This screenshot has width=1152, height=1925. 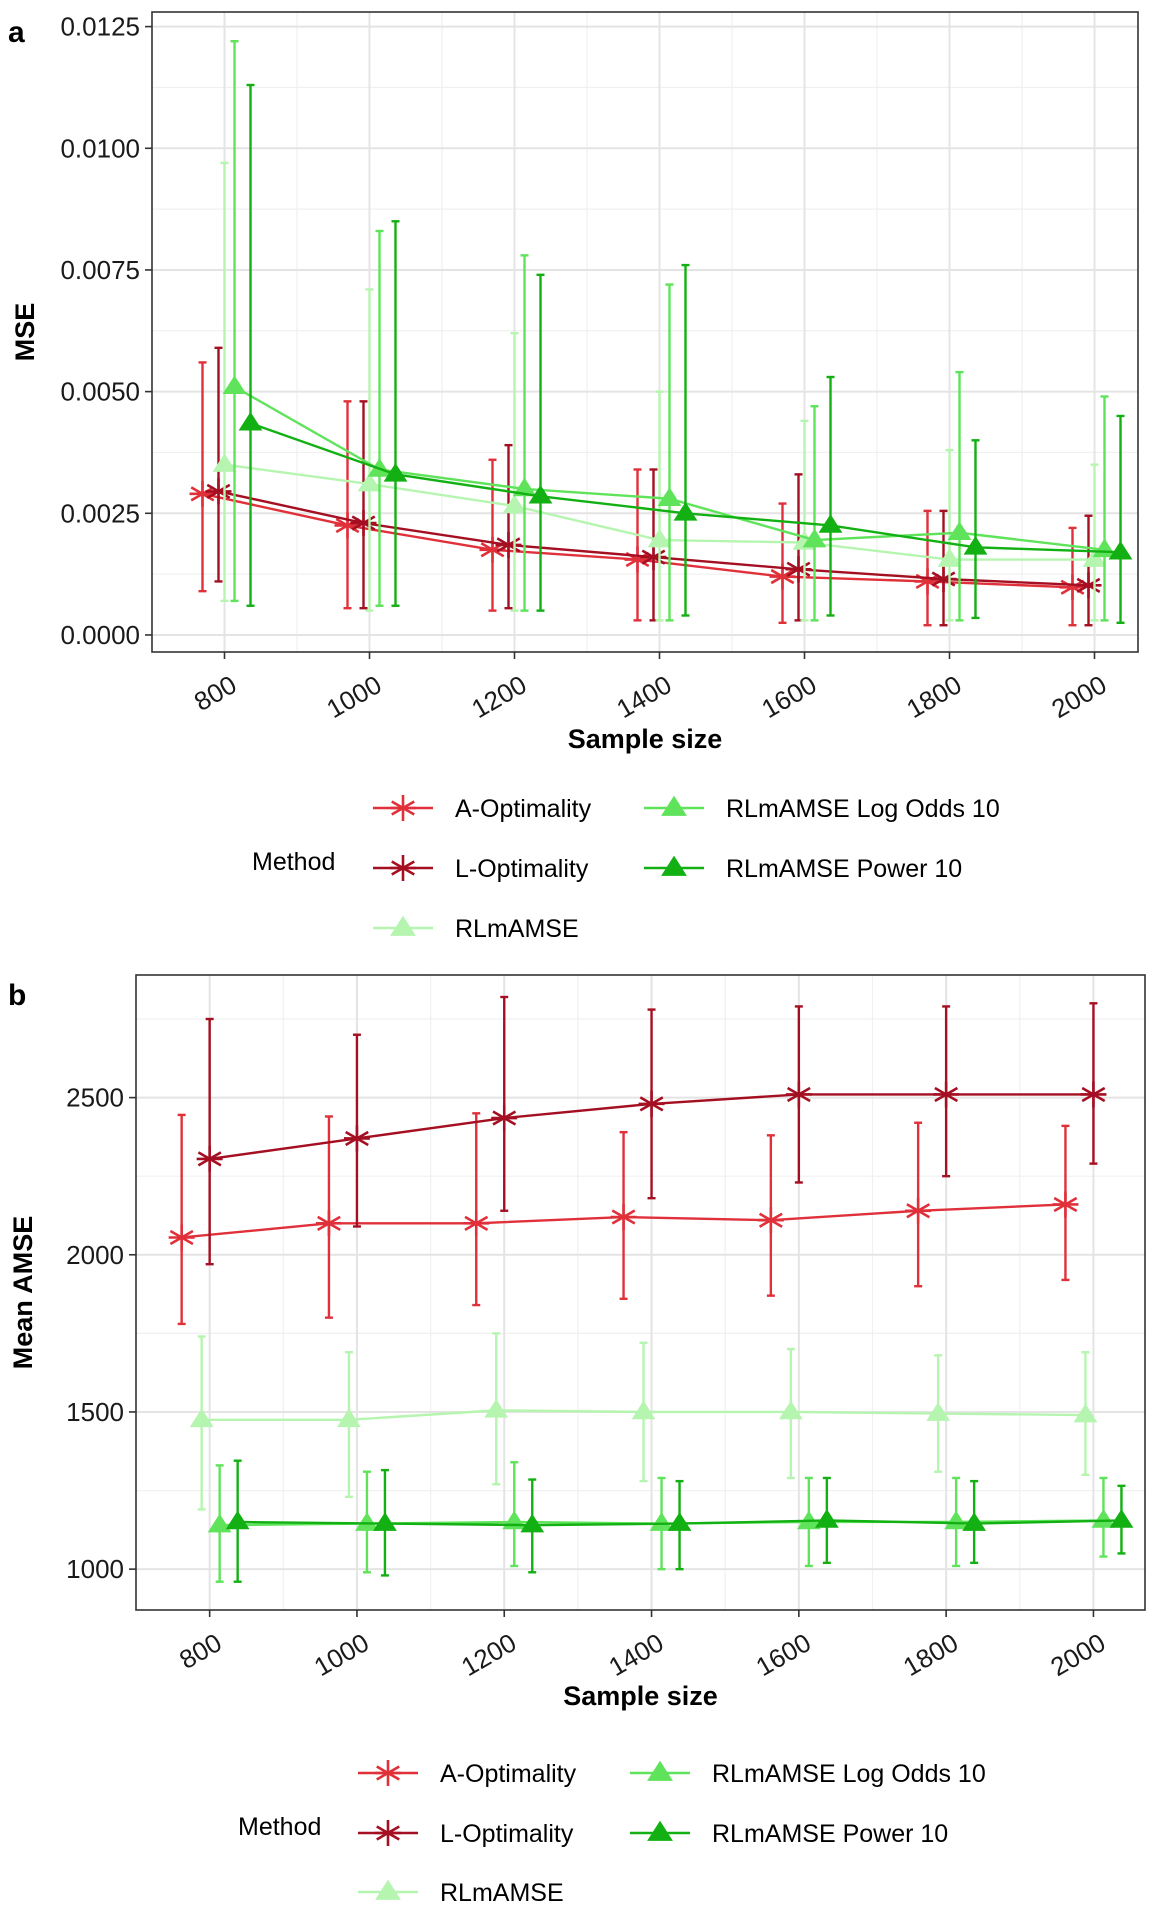 What do you see at coordinates (95, 1412) in the screenshot?
I see `y-tick-label: 1500` at bounding box center [95, 1412].